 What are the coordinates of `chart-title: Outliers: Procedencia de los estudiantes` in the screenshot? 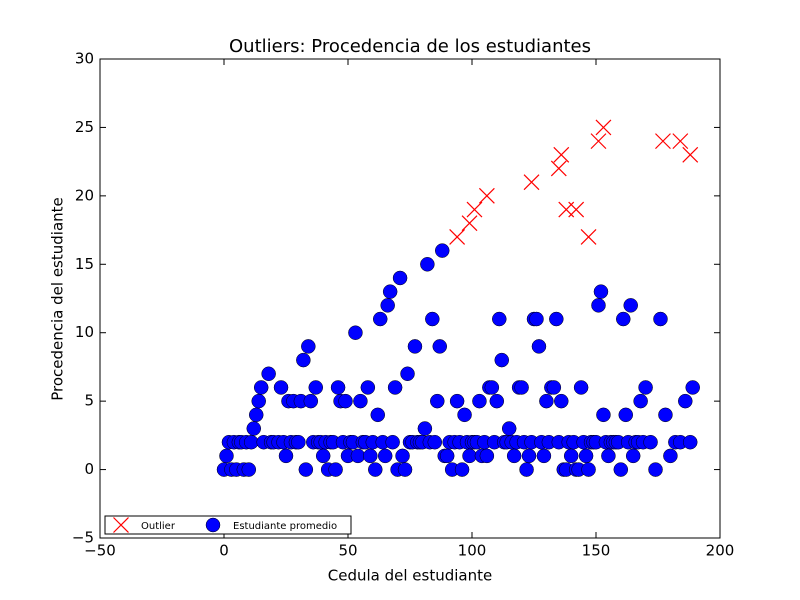 It's located at (410, 46).